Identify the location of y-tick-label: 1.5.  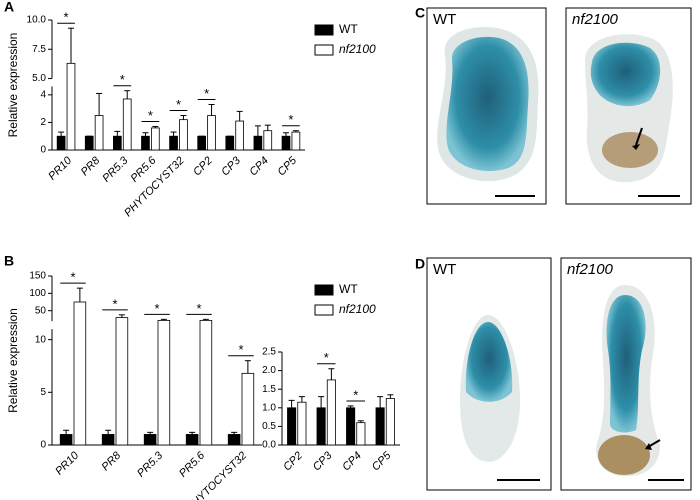
(269, 389).